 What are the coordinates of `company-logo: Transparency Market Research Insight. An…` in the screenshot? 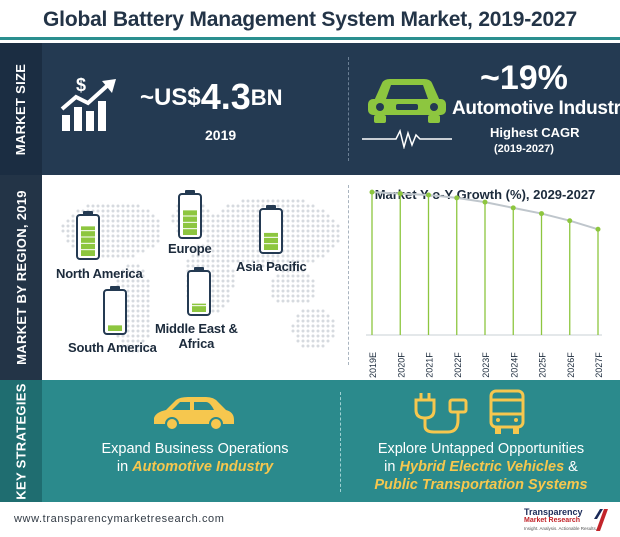 It's located at (565, 520).